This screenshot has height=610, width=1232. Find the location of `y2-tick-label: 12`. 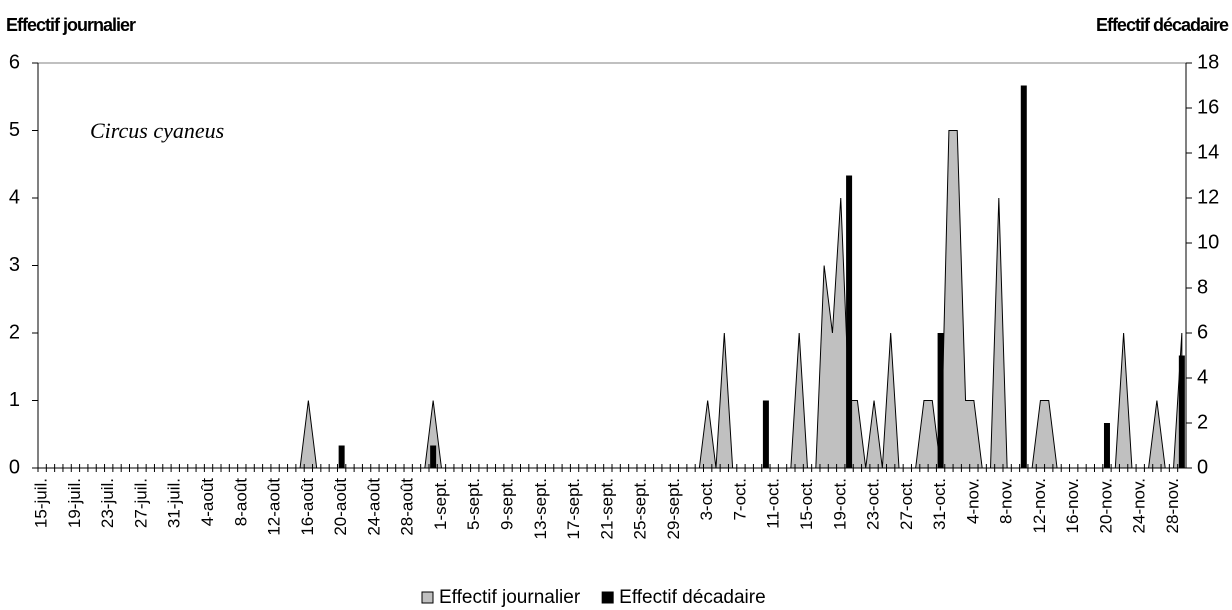

y2-tick-label: 12 is located at coordinates (1208, 197).